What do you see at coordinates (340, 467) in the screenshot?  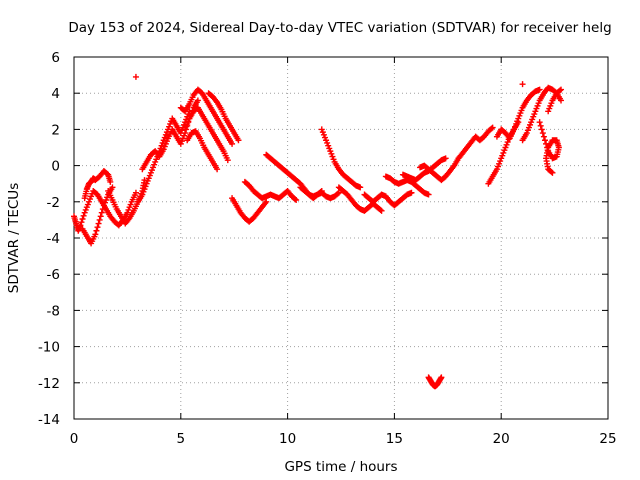 I see `x-axis-label: GPS time / hours` at bounding box center [340, 467].